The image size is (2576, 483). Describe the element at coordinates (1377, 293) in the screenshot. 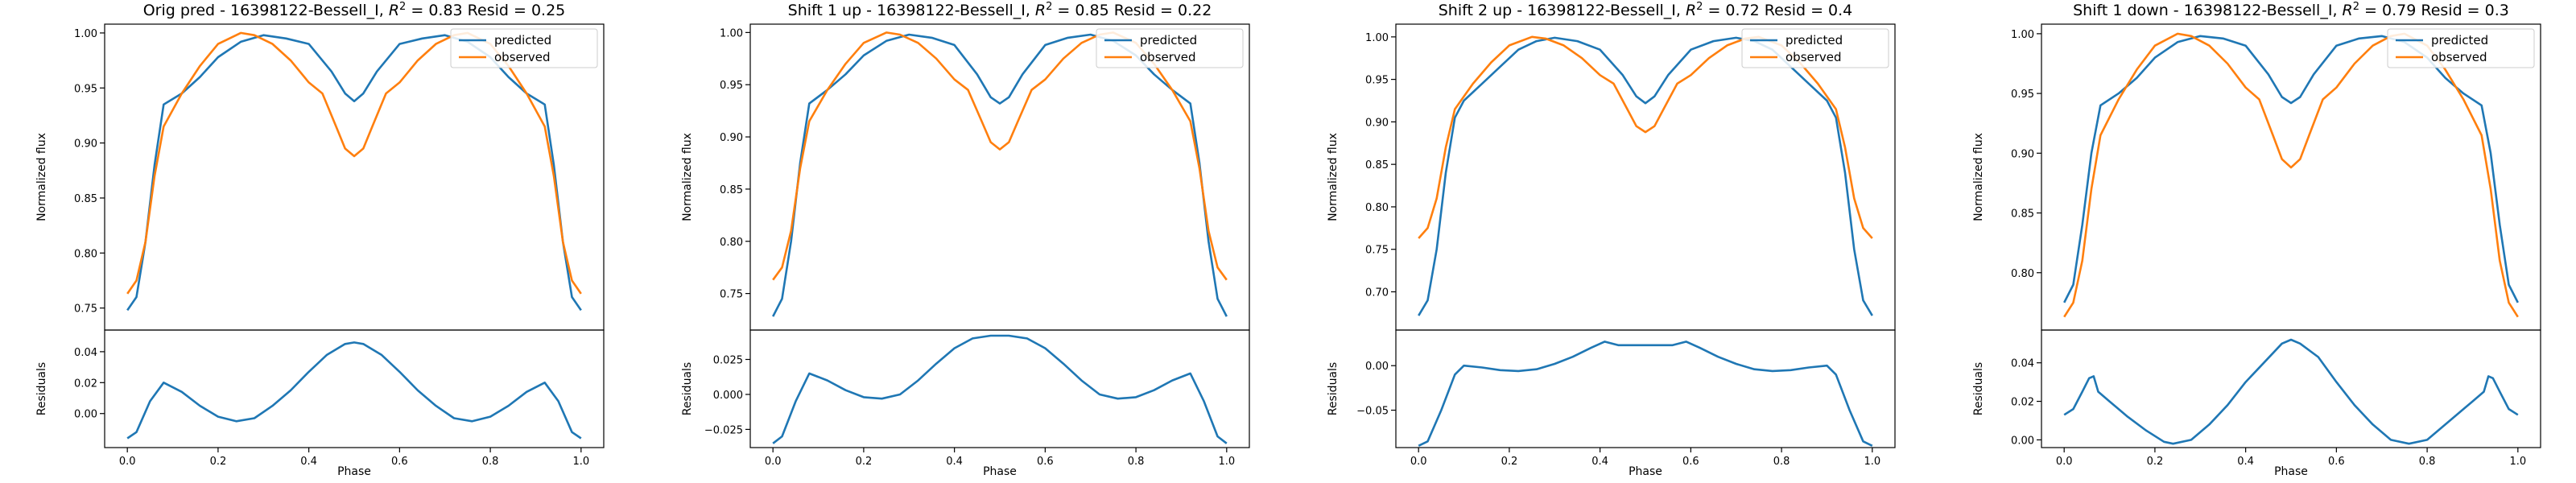

I see `y-tick-label: 0.70` at that location.